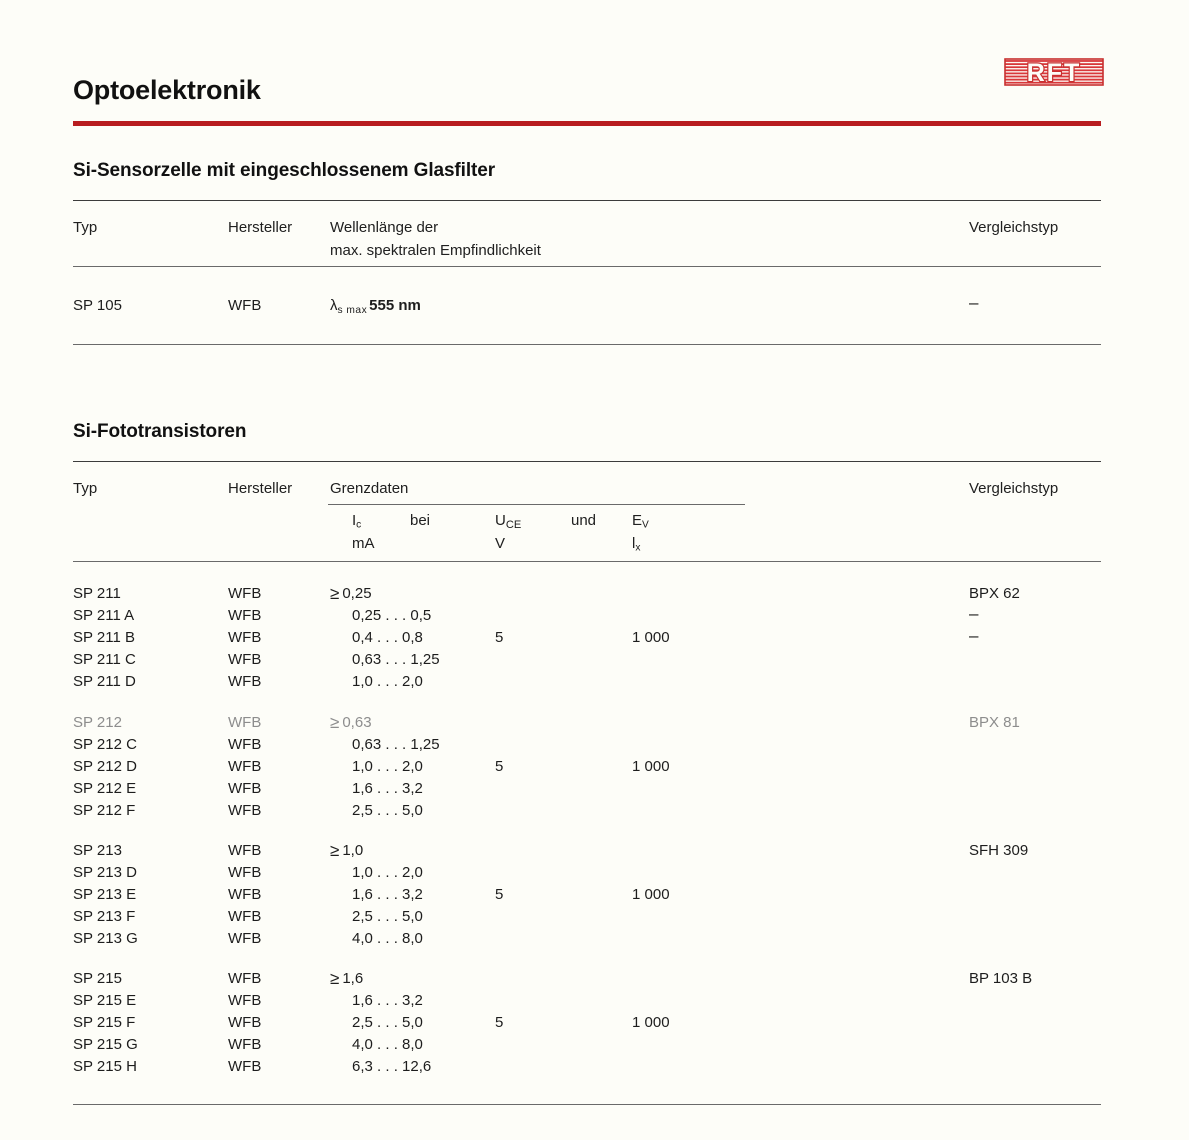 The height and width of the screenshot is (1140, 1189). What do you see at coordinates (357, 722) in the screenshot?
I see `ic-value: 0,63` at bounding box center [357, 722].